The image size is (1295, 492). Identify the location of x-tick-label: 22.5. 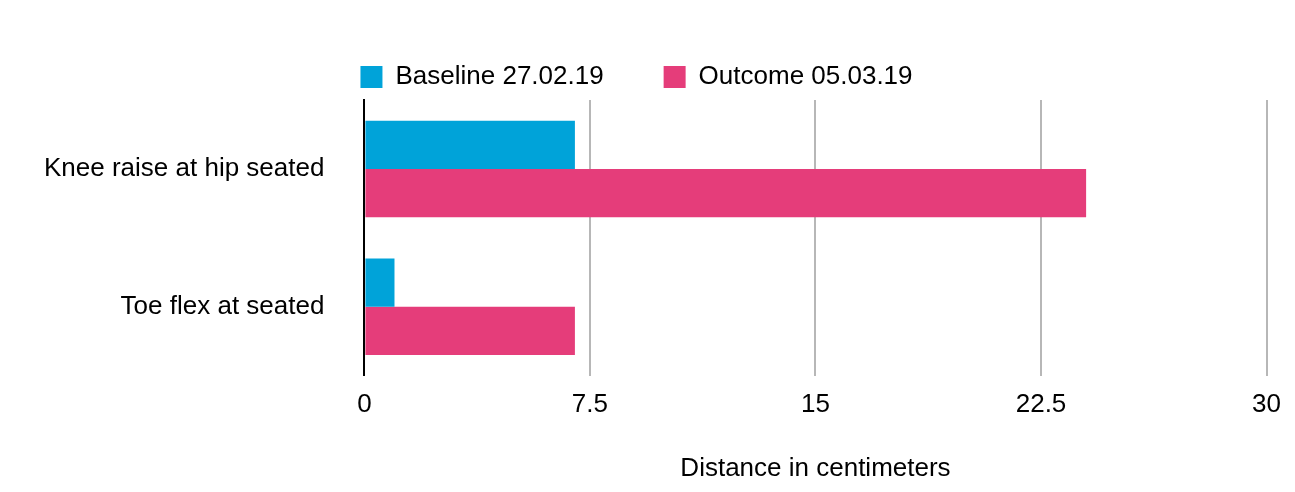
(1041, 403).